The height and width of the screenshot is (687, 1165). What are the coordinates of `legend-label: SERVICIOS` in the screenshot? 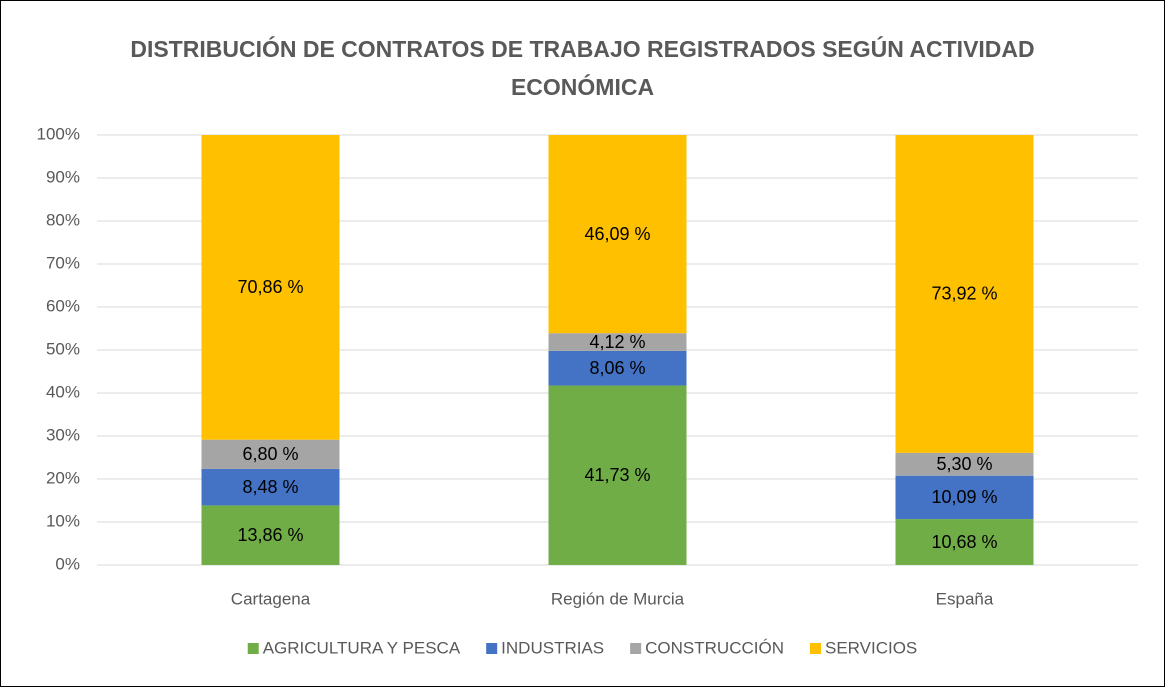 It's located at (871, 647).